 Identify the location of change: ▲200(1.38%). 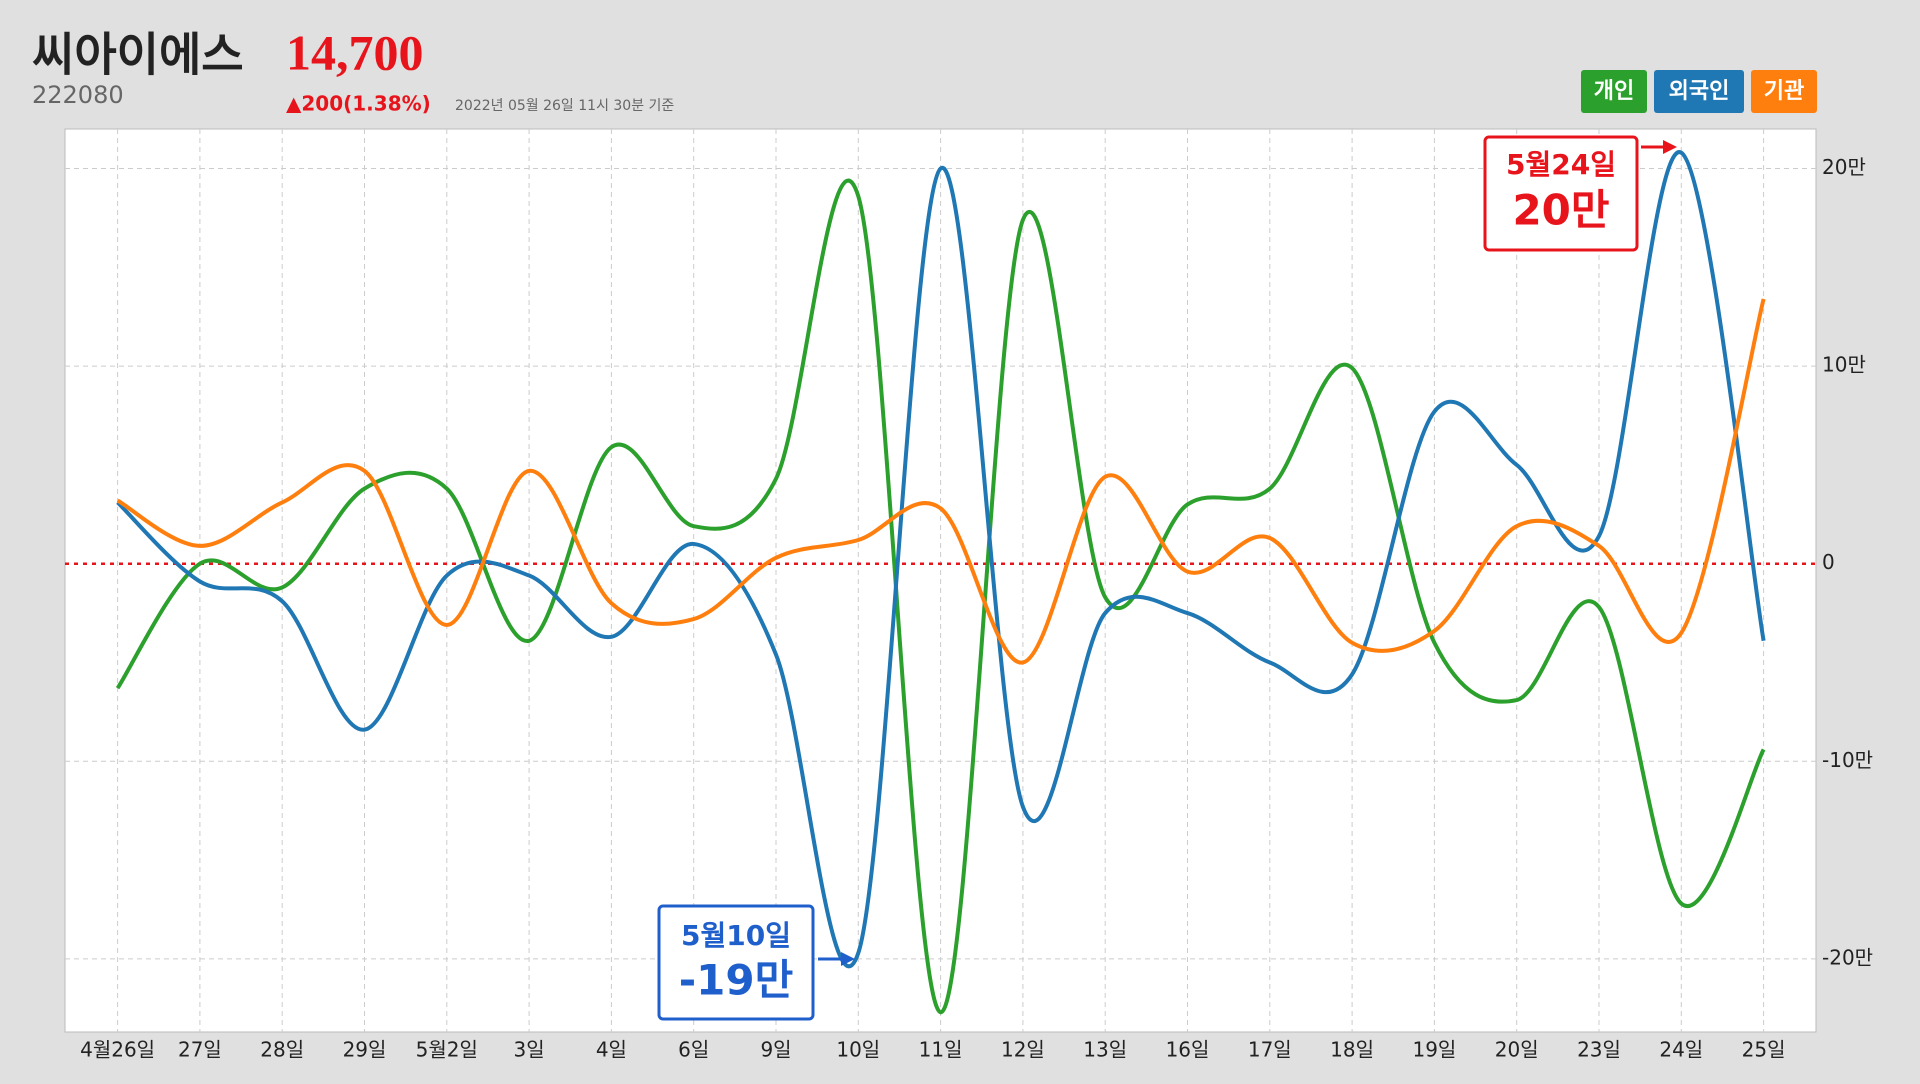
(358, 104).